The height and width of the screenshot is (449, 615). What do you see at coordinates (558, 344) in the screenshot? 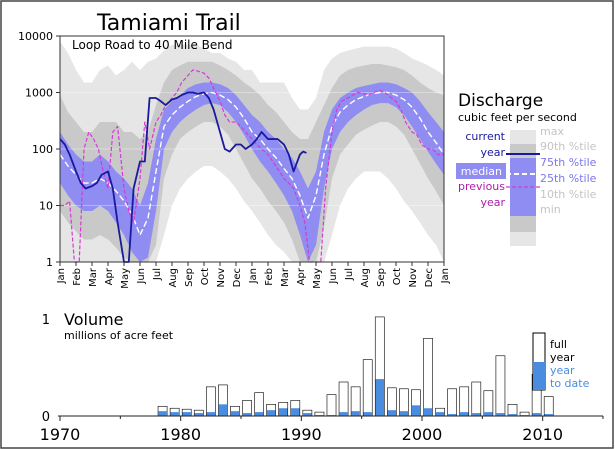
I see `legend-full-year-line1: full` at bounding box center [558, 344].